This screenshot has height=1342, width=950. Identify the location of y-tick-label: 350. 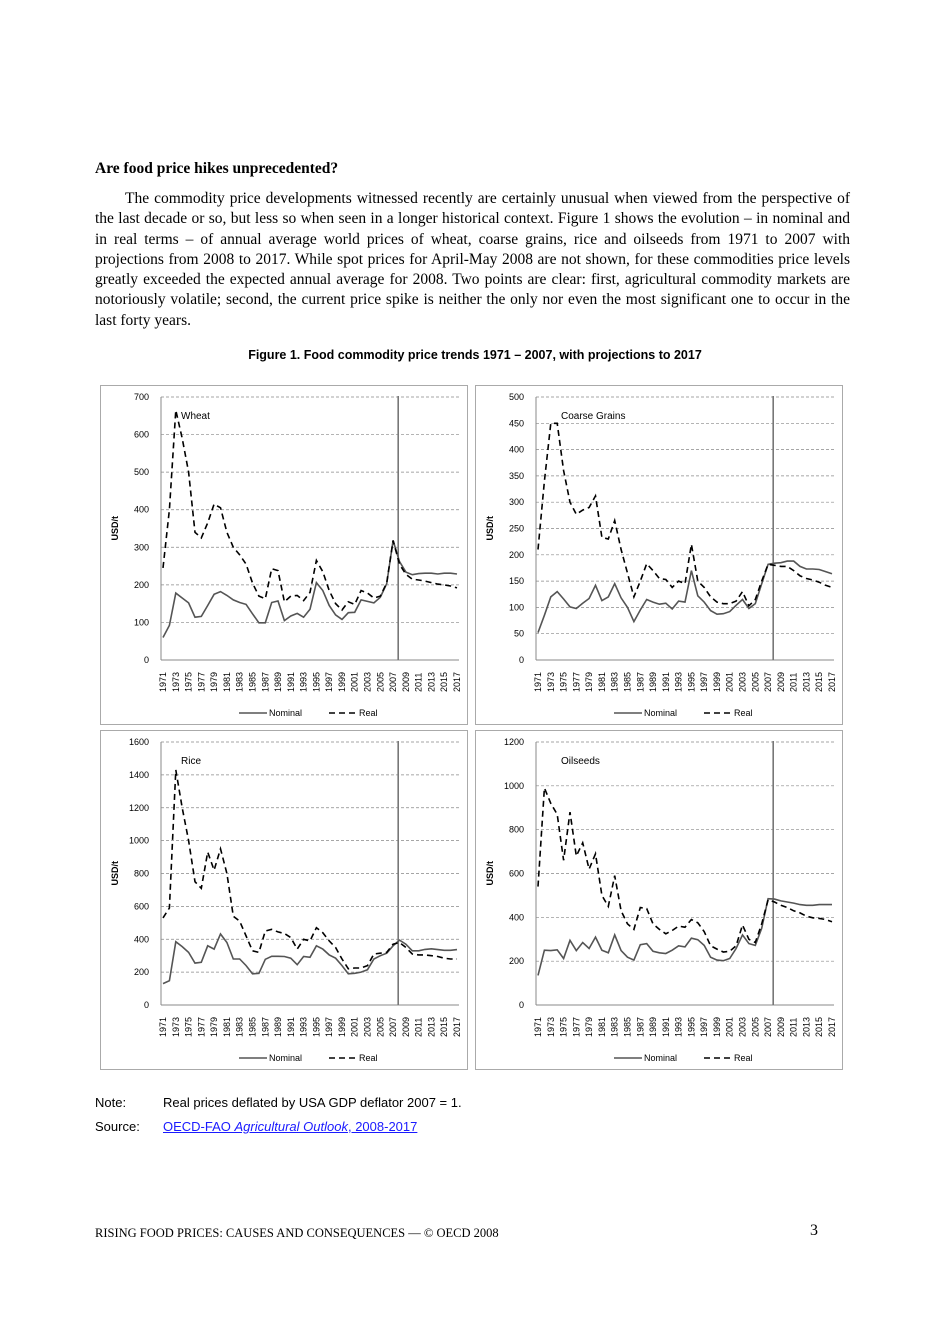
(516, 476).